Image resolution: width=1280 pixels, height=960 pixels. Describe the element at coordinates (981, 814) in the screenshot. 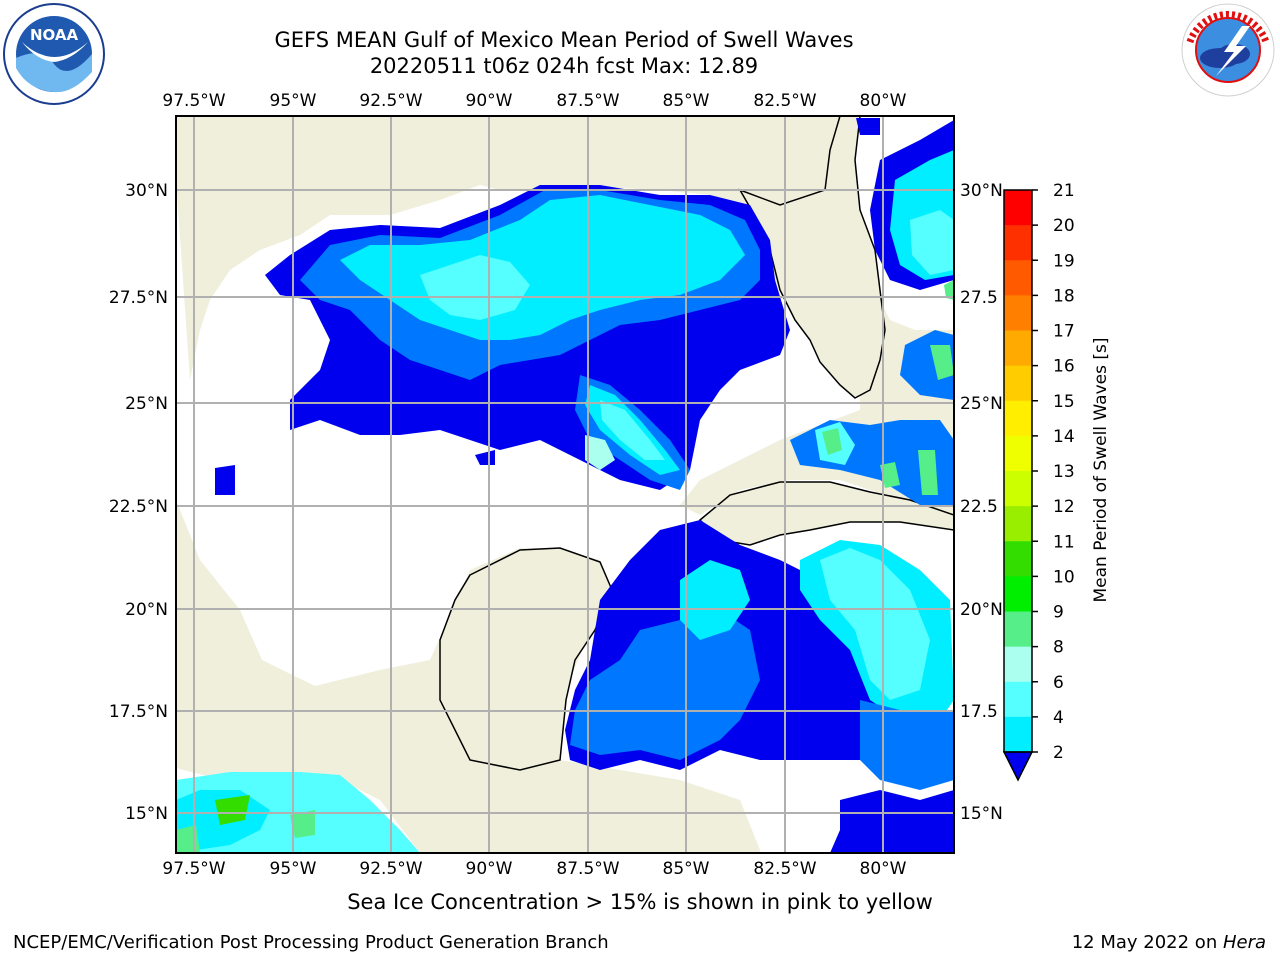

I see `lat-right-label: 15°N` at that location.